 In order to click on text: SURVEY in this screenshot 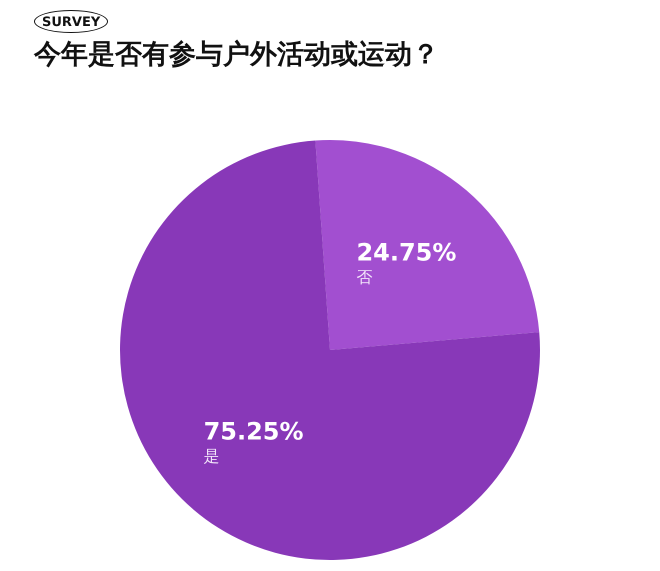, I will do `click(71, 22)`.